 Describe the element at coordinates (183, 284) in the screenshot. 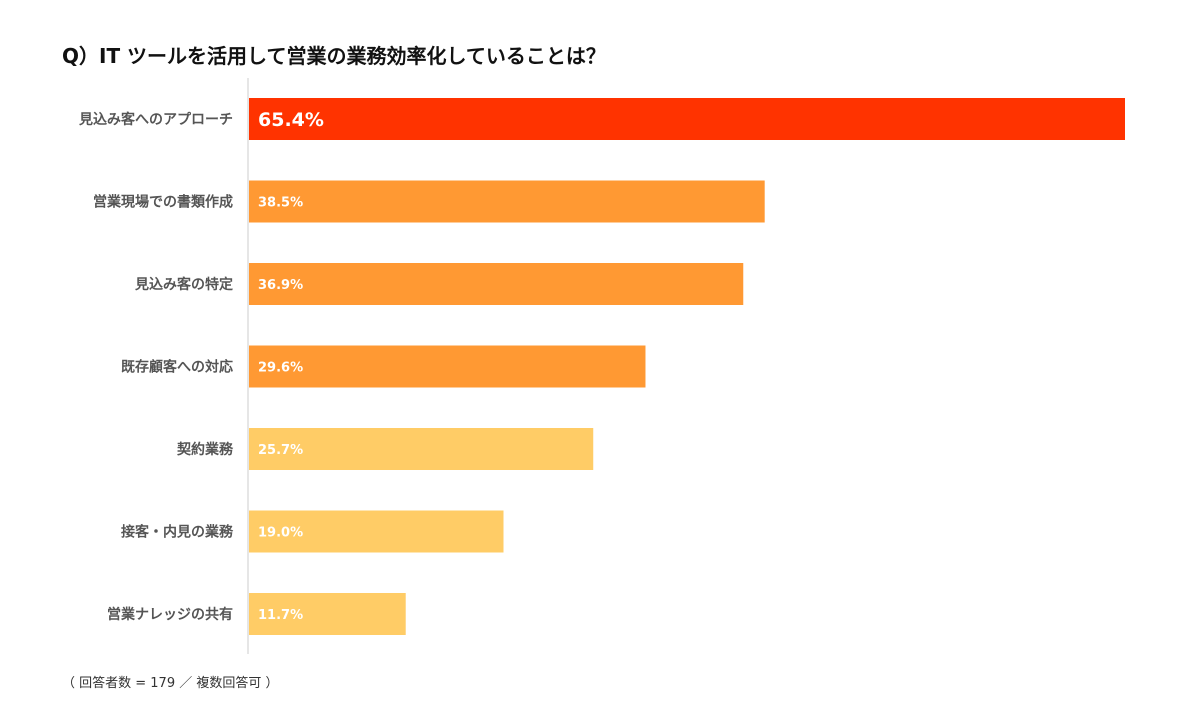

I see `category-label-3: 見込み客の特定` at that location.